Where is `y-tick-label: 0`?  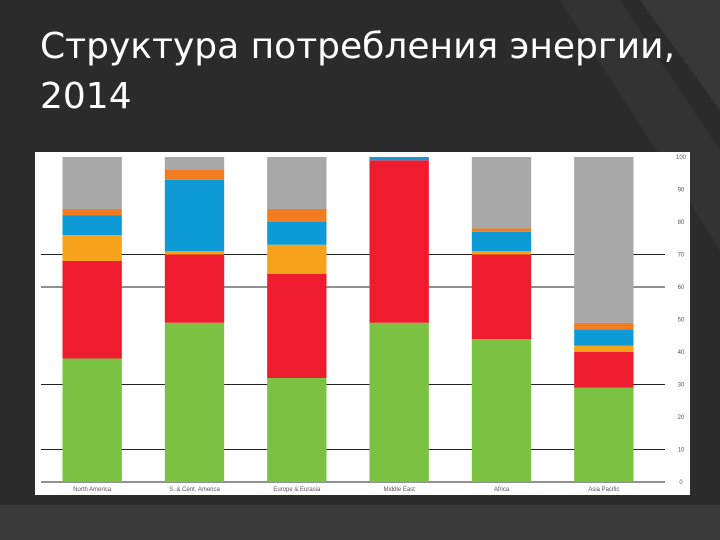 y-tick-label: 0 is located at coordinates (681, 483).